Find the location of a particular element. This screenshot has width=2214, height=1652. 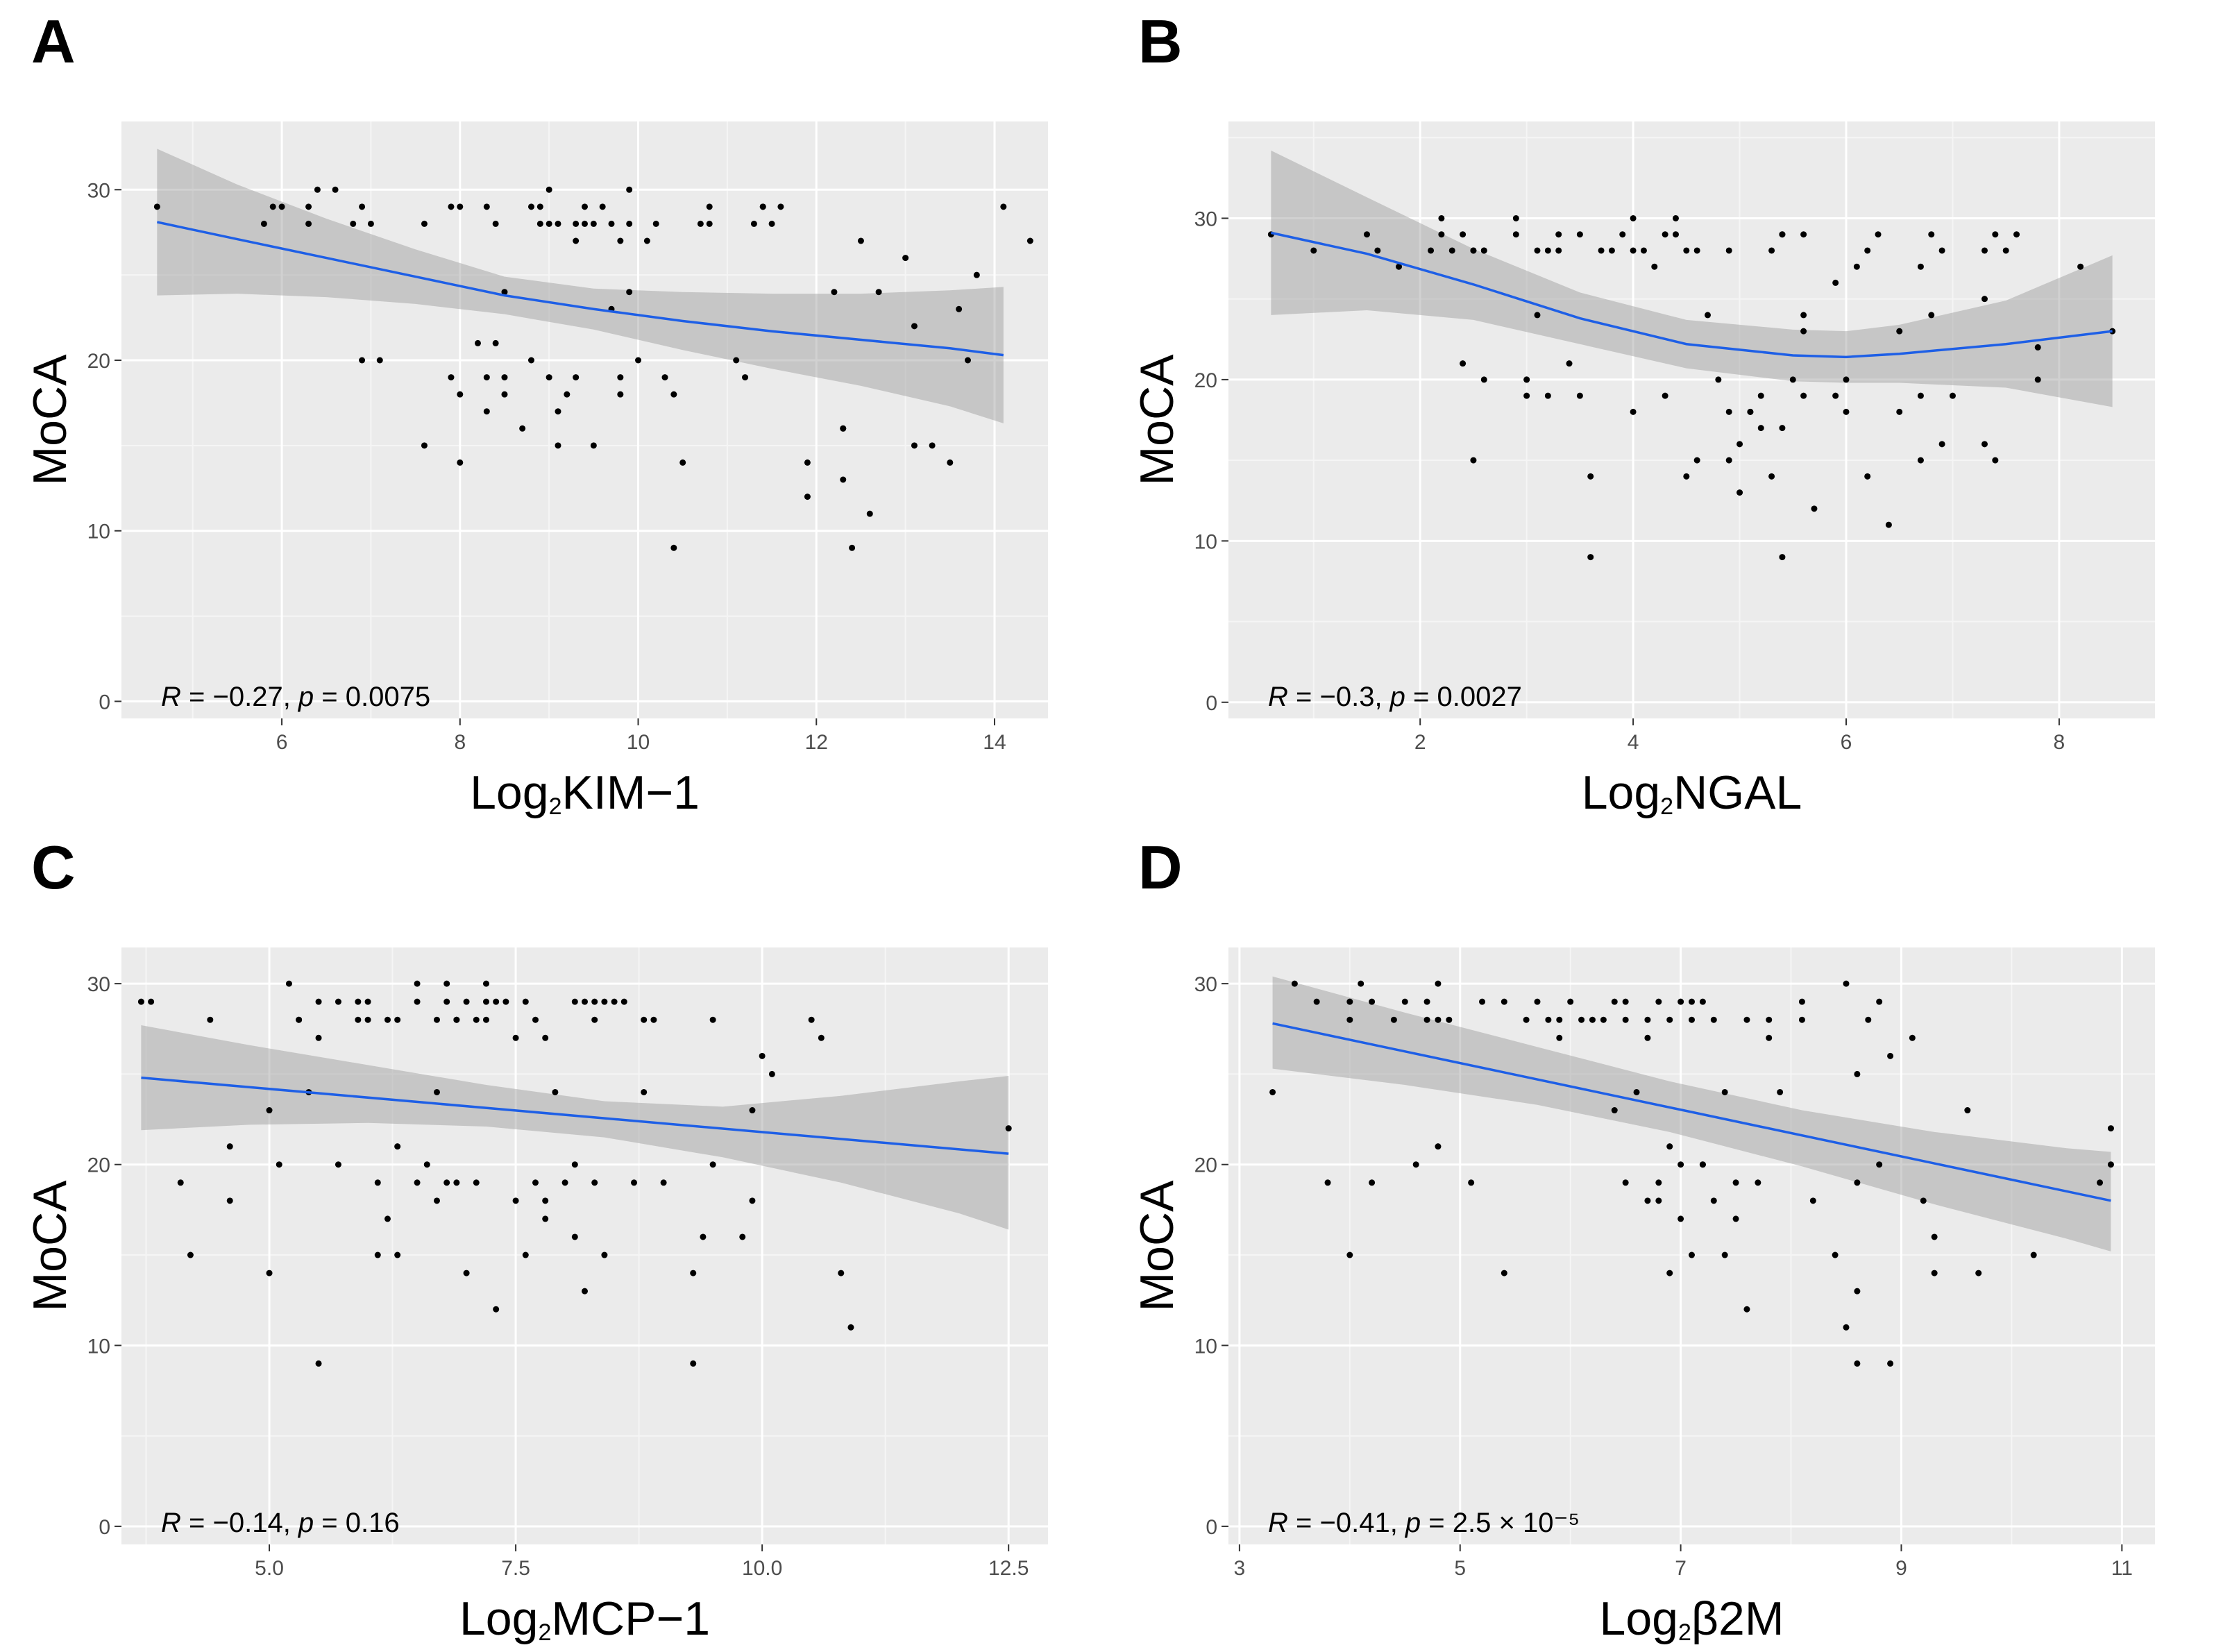

y-tick-label: 10 is located at coordinates (98, 1346).